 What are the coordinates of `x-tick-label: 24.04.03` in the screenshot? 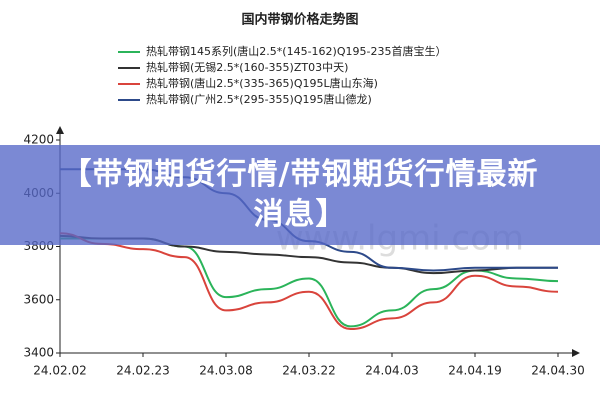 It's located at (391, 371).